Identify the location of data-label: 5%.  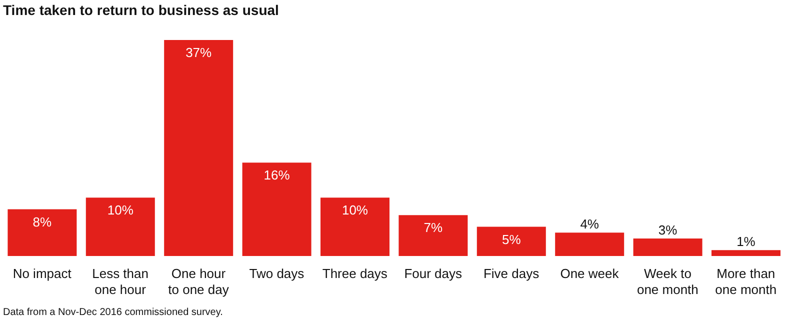
(512, 239).